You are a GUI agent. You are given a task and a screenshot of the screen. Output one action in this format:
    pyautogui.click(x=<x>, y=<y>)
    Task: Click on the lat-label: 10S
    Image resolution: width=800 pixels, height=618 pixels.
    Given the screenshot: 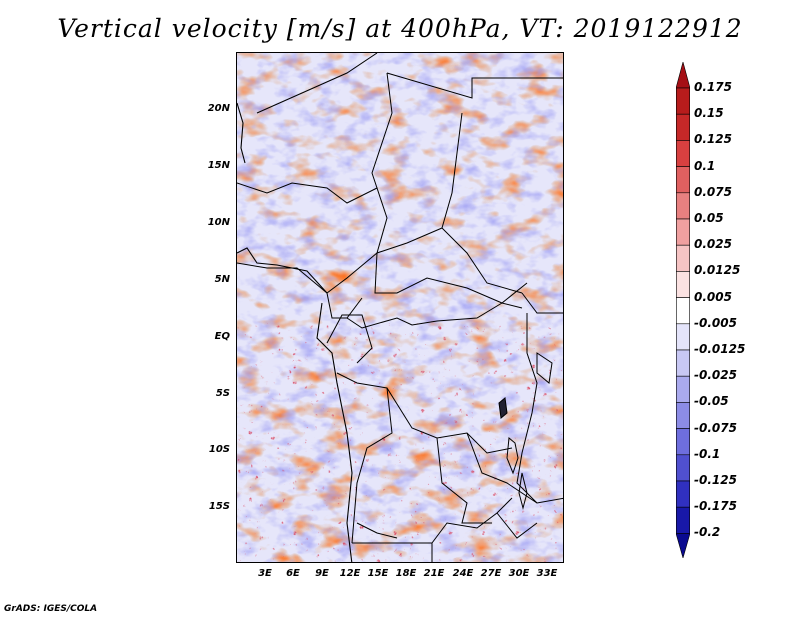 What is the action you would take?
    pyautogui.click(x=219, y=449)
    